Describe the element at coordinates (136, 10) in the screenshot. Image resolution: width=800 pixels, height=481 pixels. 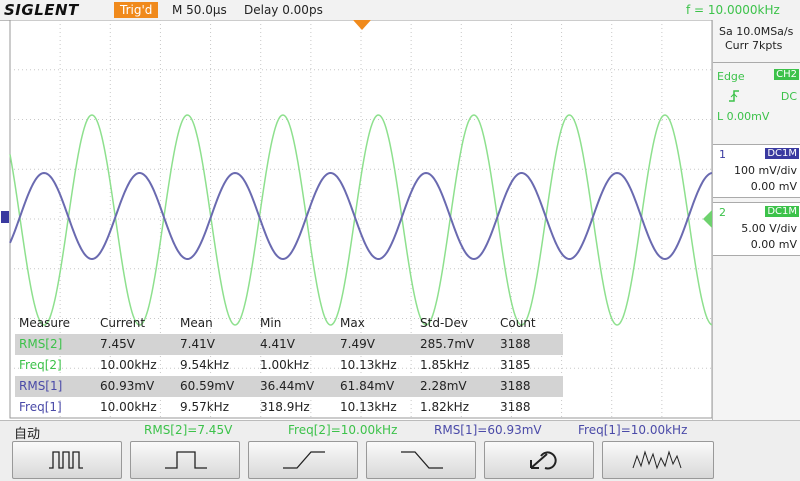
I see `trigger-status: Trig'd` at that location.